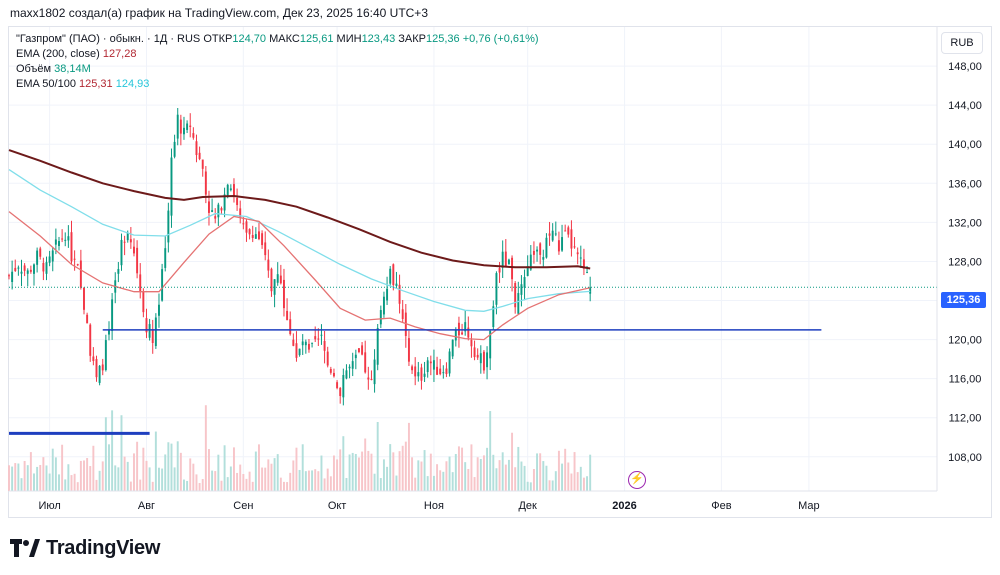  What do you see at coordinates (58, 54) in the screenshot?
I see `legend-ema200-label: EMA (200, close)` at bounding box center [58, 54].